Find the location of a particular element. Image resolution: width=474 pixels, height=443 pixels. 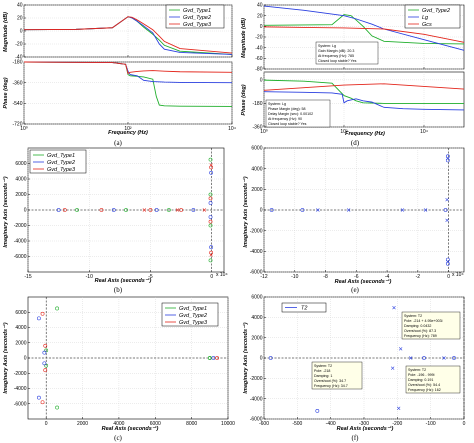

chart-d-pm-line-0: System: Lg is located at coordinates (277, 104).